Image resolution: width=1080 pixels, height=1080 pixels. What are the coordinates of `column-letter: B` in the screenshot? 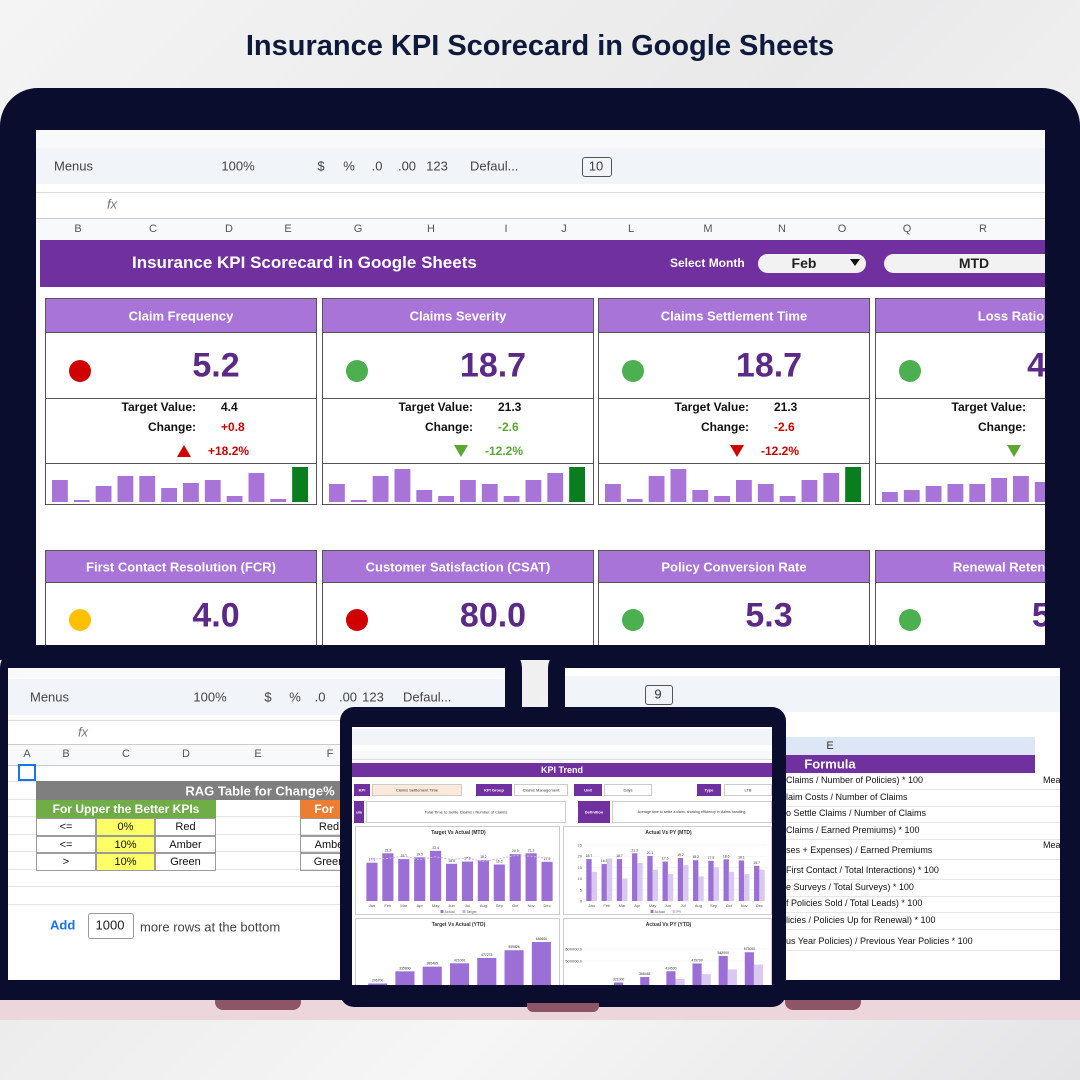 It's located at (78, 229).